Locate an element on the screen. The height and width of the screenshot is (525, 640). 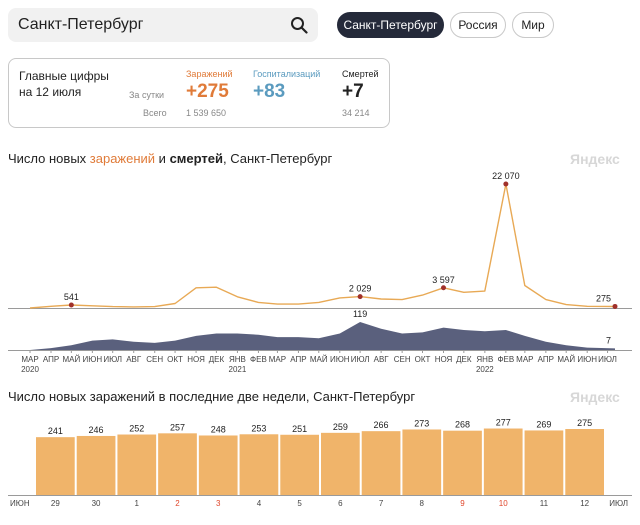
bar-value-5: 253 is located at coordinates (258, 428).